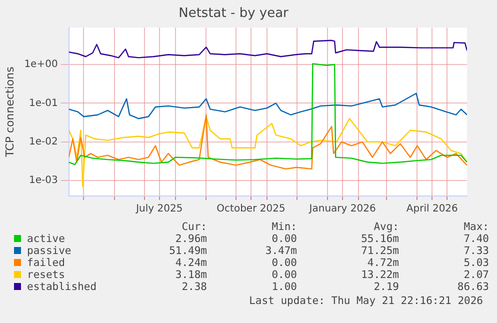 The width and height of the screenshot is (497, 323). I want to click on text: 51.49m, so click(187, 251).